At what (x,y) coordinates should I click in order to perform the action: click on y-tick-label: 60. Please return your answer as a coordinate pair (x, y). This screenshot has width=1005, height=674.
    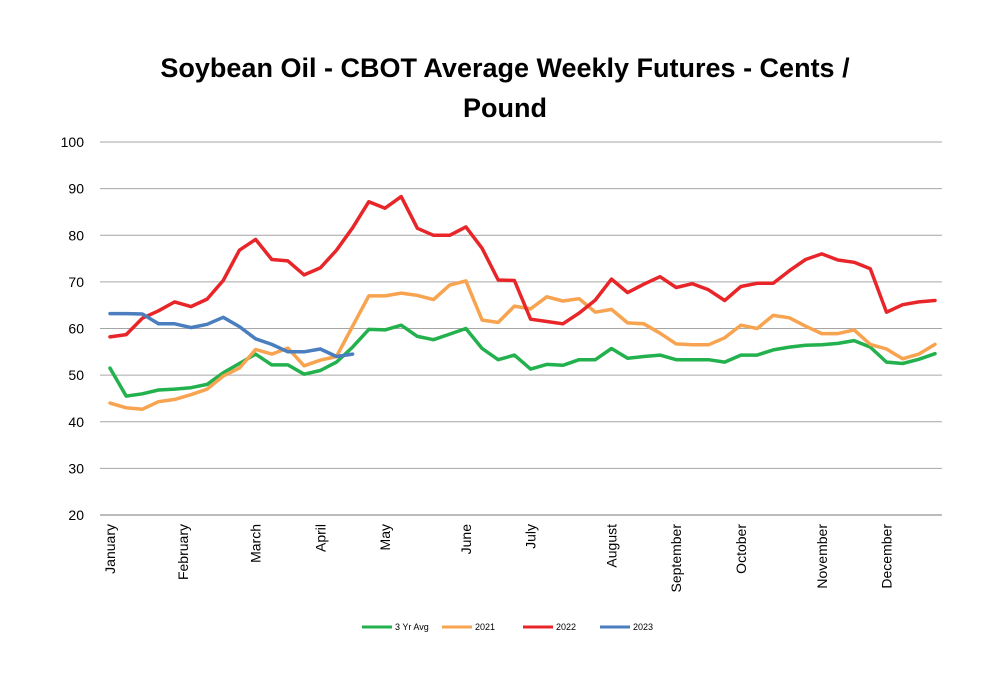
    Looking at the image, I should click on (76, 329).